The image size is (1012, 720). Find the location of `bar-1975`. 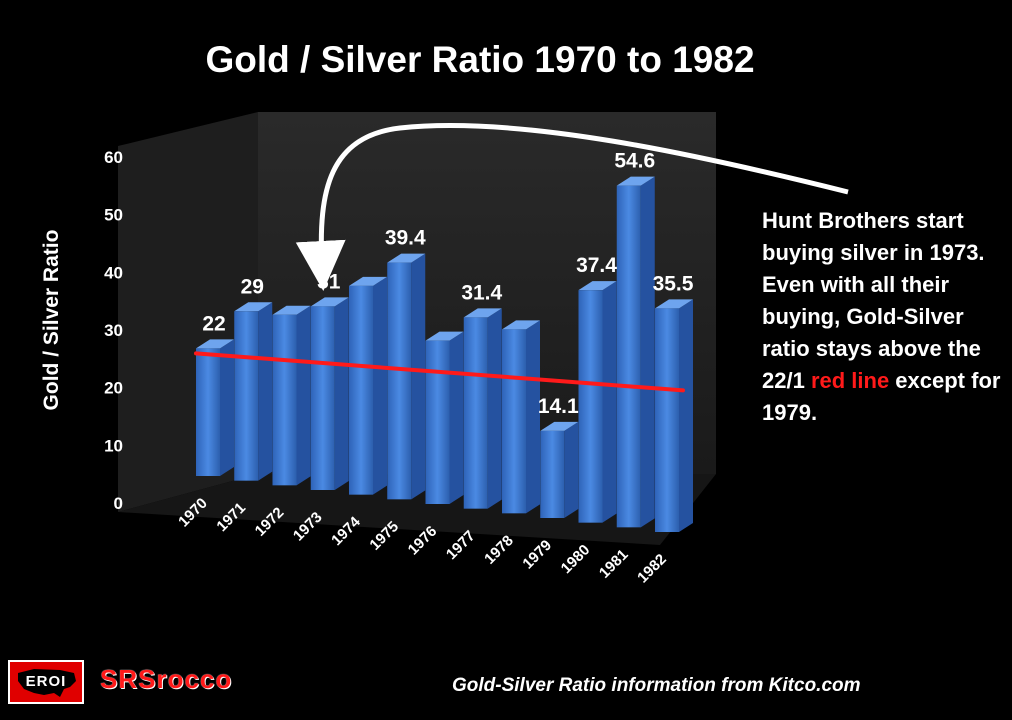

bar-1975 is located at coordinates (406, 376).